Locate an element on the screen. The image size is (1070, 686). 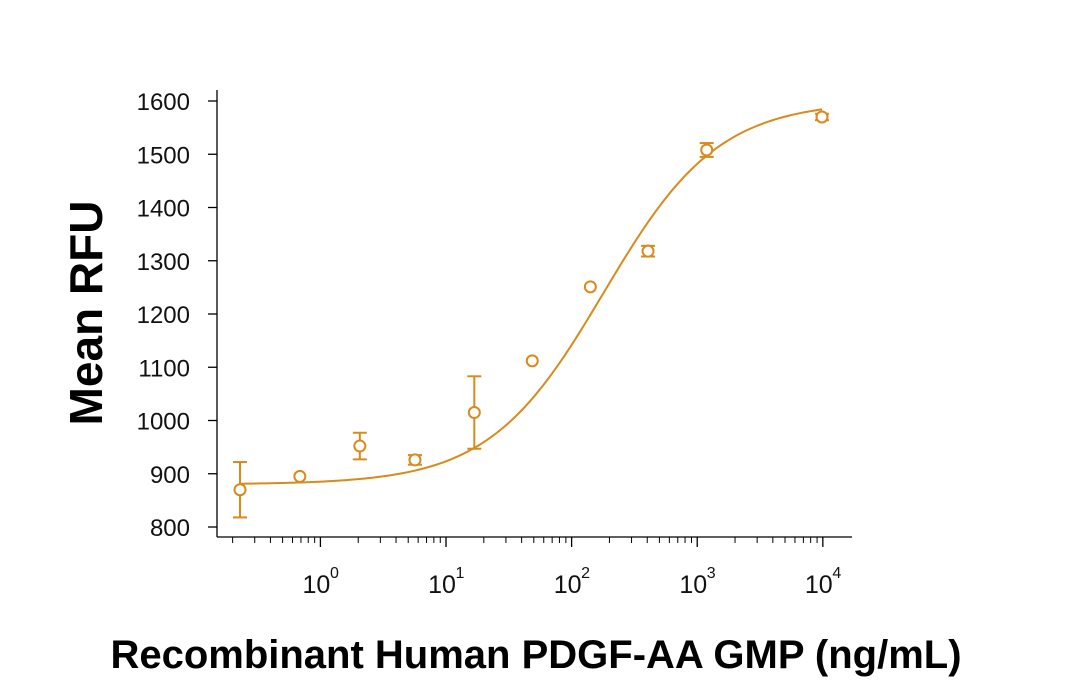
y-axis-title: Mean RFU is located at coordinates (86, 313).